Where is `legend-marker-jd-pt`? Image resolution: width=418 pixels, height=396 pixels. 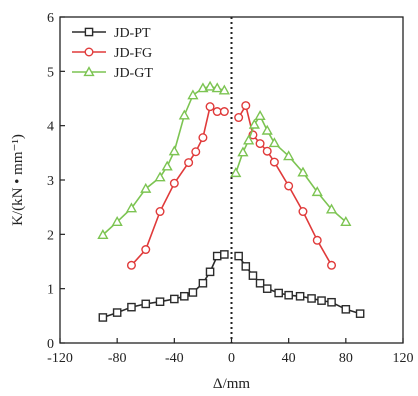 legend-marker-jd-pt is located at coordinates (89, 32).